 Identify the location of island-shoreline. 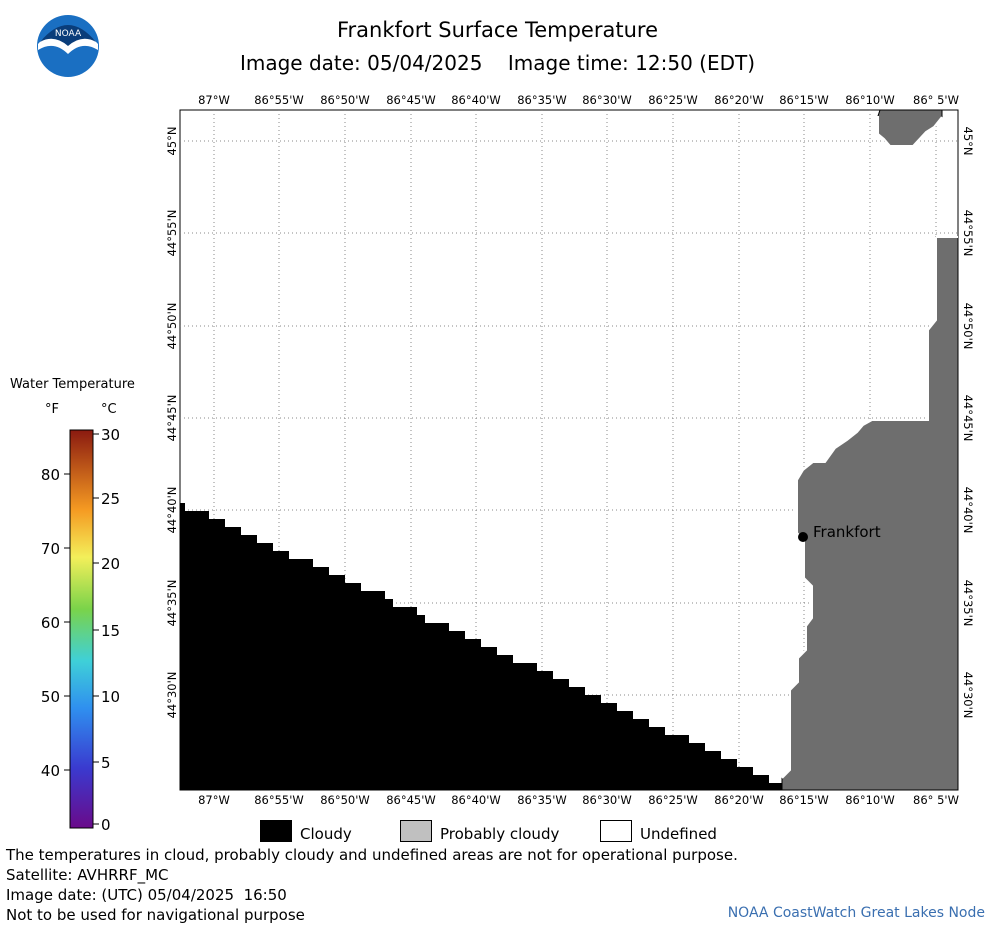
(910, 131).